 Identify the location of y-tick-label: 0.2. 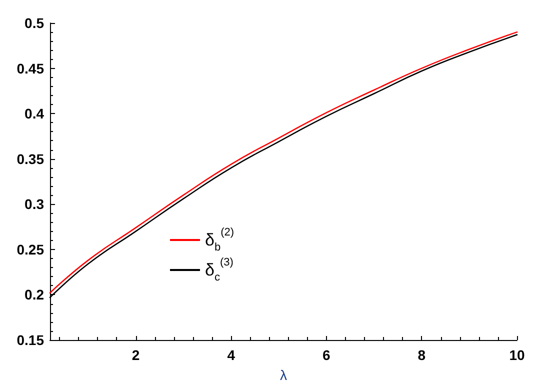
(34, 294).